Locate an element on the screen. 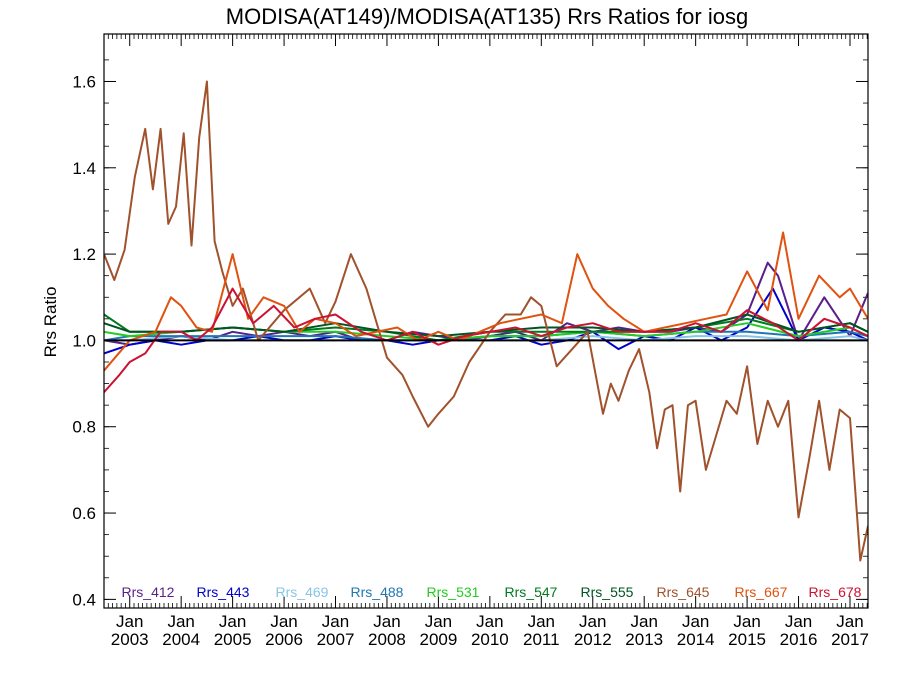 This screenshot has width=900, height=675. legend-label-rrs-667: Rrs_667 is located at coordinates (761, 592).